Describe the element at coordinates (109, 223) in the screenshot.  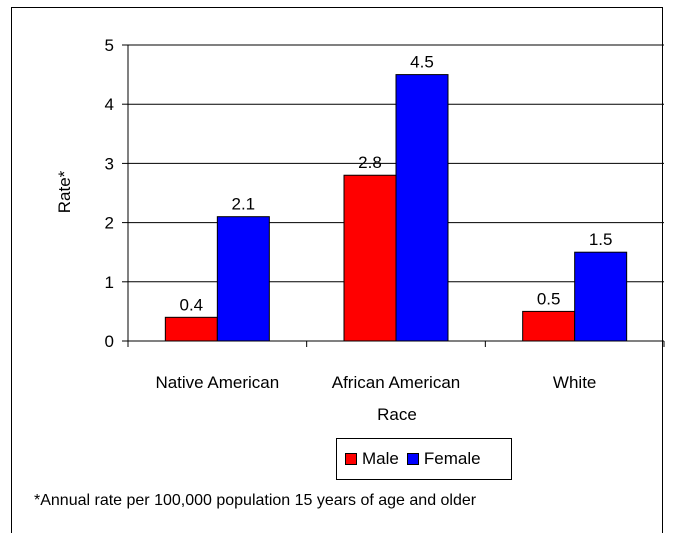
I see `y-tick-label: 2` at that location.